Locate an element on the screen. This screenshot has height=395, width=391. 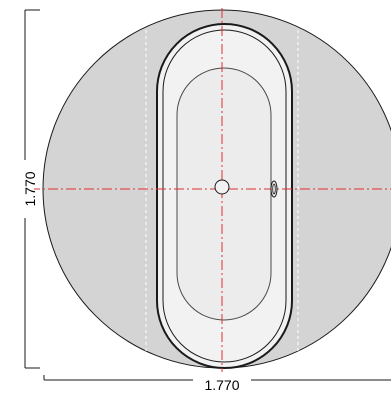
height-dimension: 1.770 is located at coordinates (28, 189).